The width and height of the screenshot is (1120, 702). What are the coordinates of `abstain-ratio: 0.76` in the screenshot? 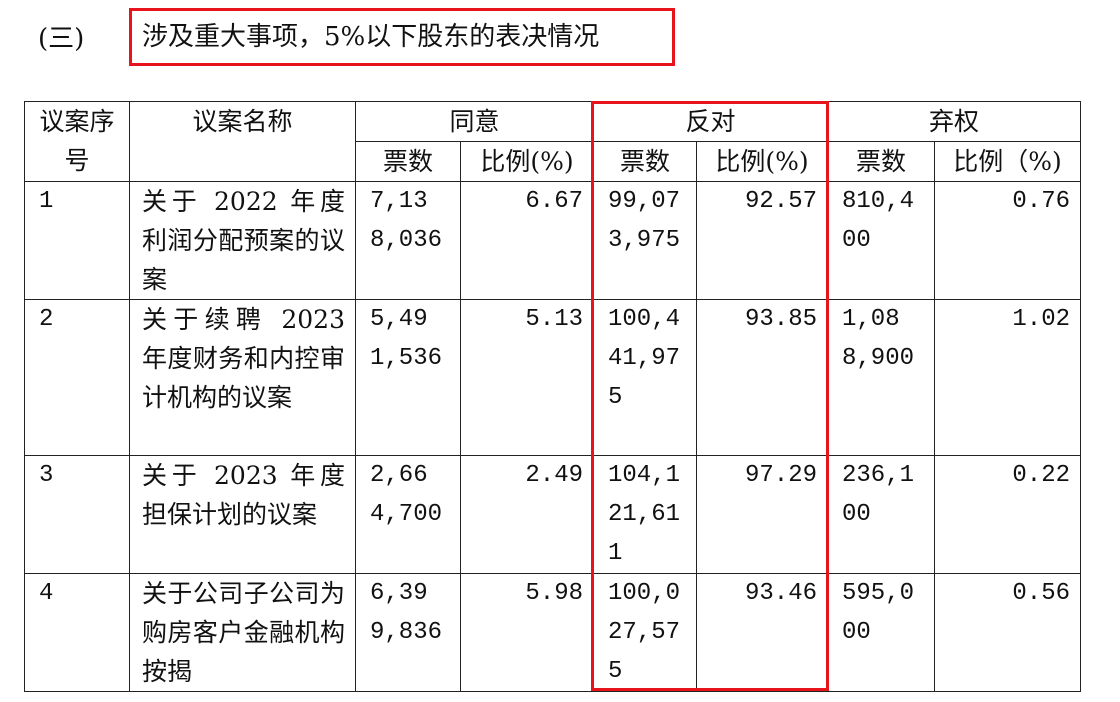 It's located at (1007, 240).